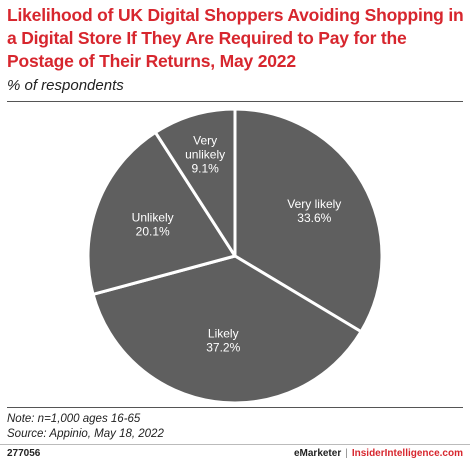 The image size is (470, 463). I want to click on footer-brand: eMarketer | InsiderIntelligence.com, so click(378, 453).